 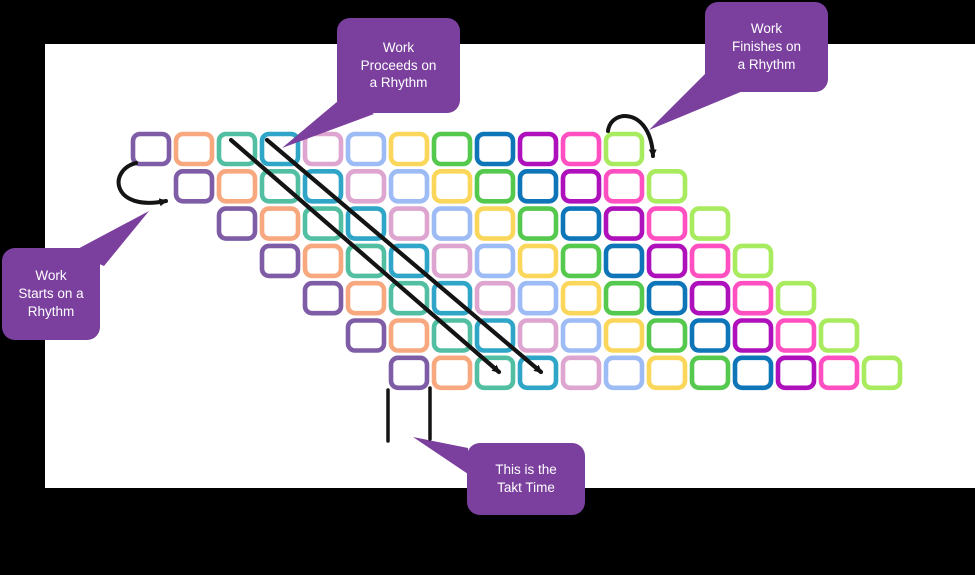 I want to click on takt-flow-arrow-left, so click(x=365, y=256).